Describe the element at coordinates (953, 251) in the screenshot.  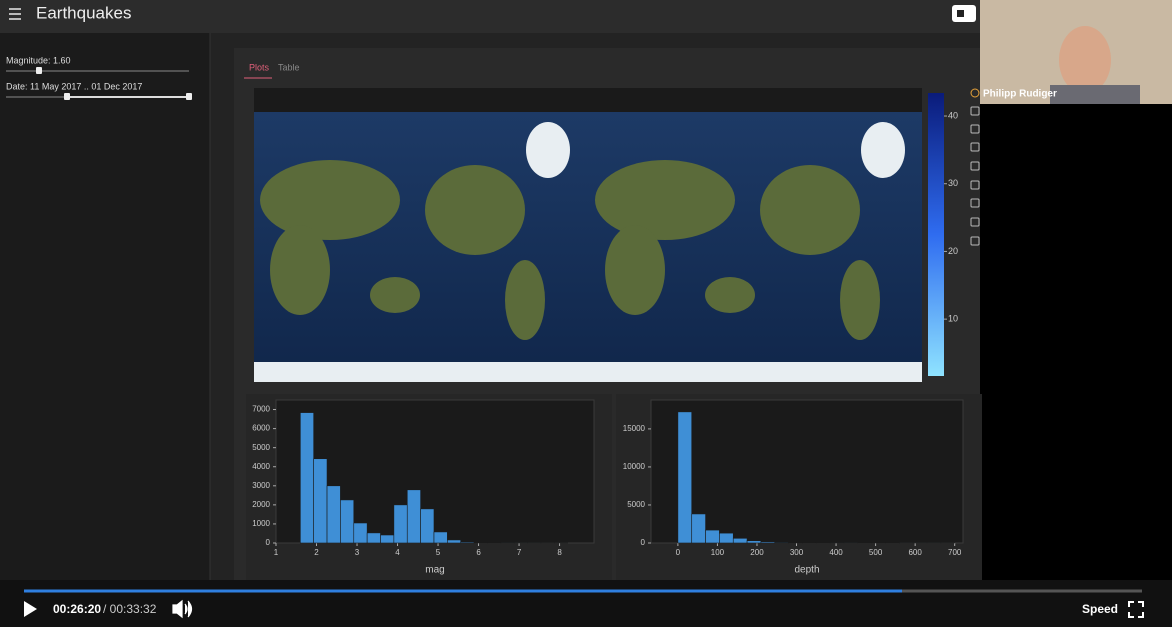
I see `colorbar-tick-label: 20` at that location.